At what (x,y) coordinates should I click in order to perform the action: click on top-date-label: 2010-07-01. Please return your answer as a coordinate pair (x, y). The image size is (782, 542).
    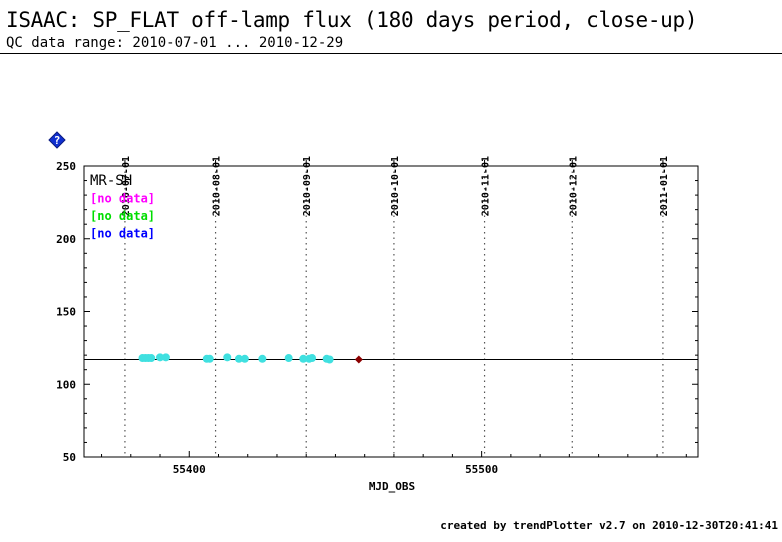
    Looking at the image, I should click on (126, 186).